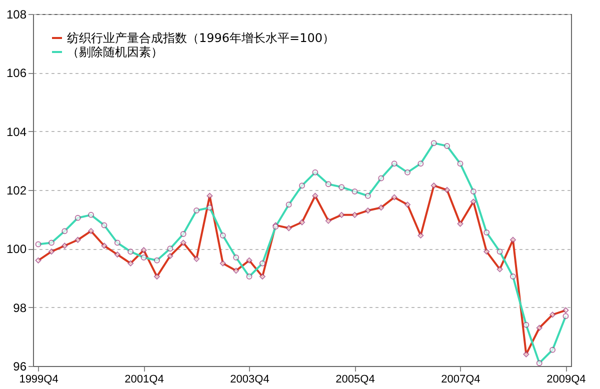 Image resolution: width=600 pixels, height=389 pixels. I want to click on y-tick-label: 106, so click(16, 73).